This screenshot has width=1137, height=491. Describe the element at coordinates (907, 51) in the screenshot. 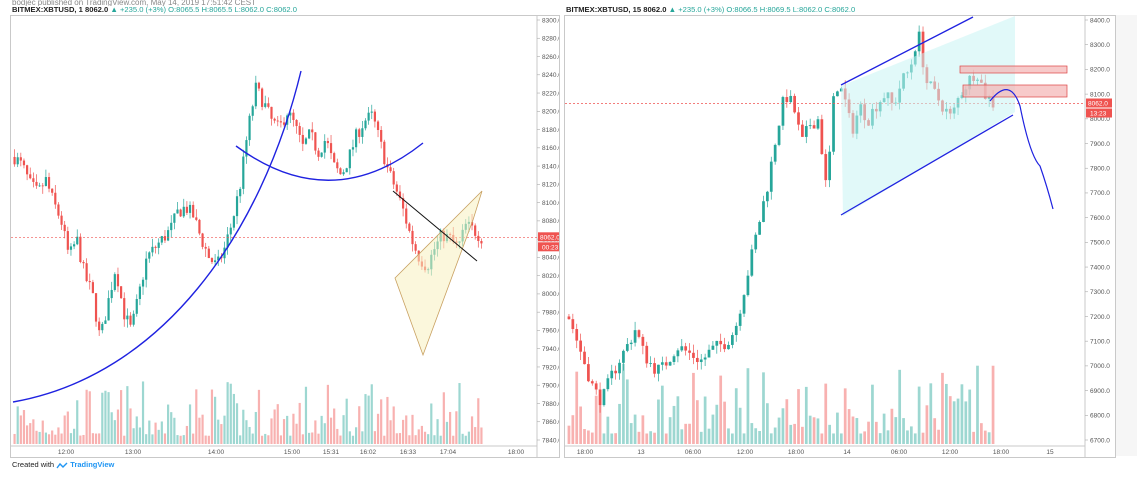

I see `channel-upper-line` at that location.